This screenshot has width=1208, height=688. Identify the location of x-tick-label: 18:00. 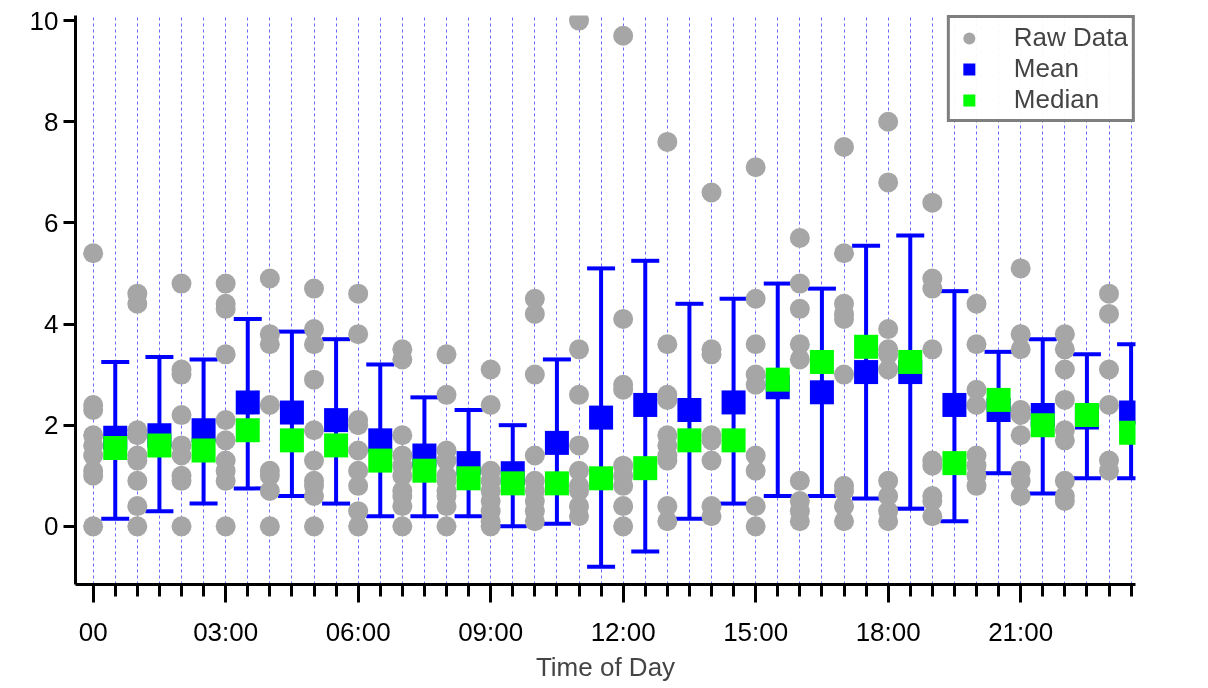
(888, 631).